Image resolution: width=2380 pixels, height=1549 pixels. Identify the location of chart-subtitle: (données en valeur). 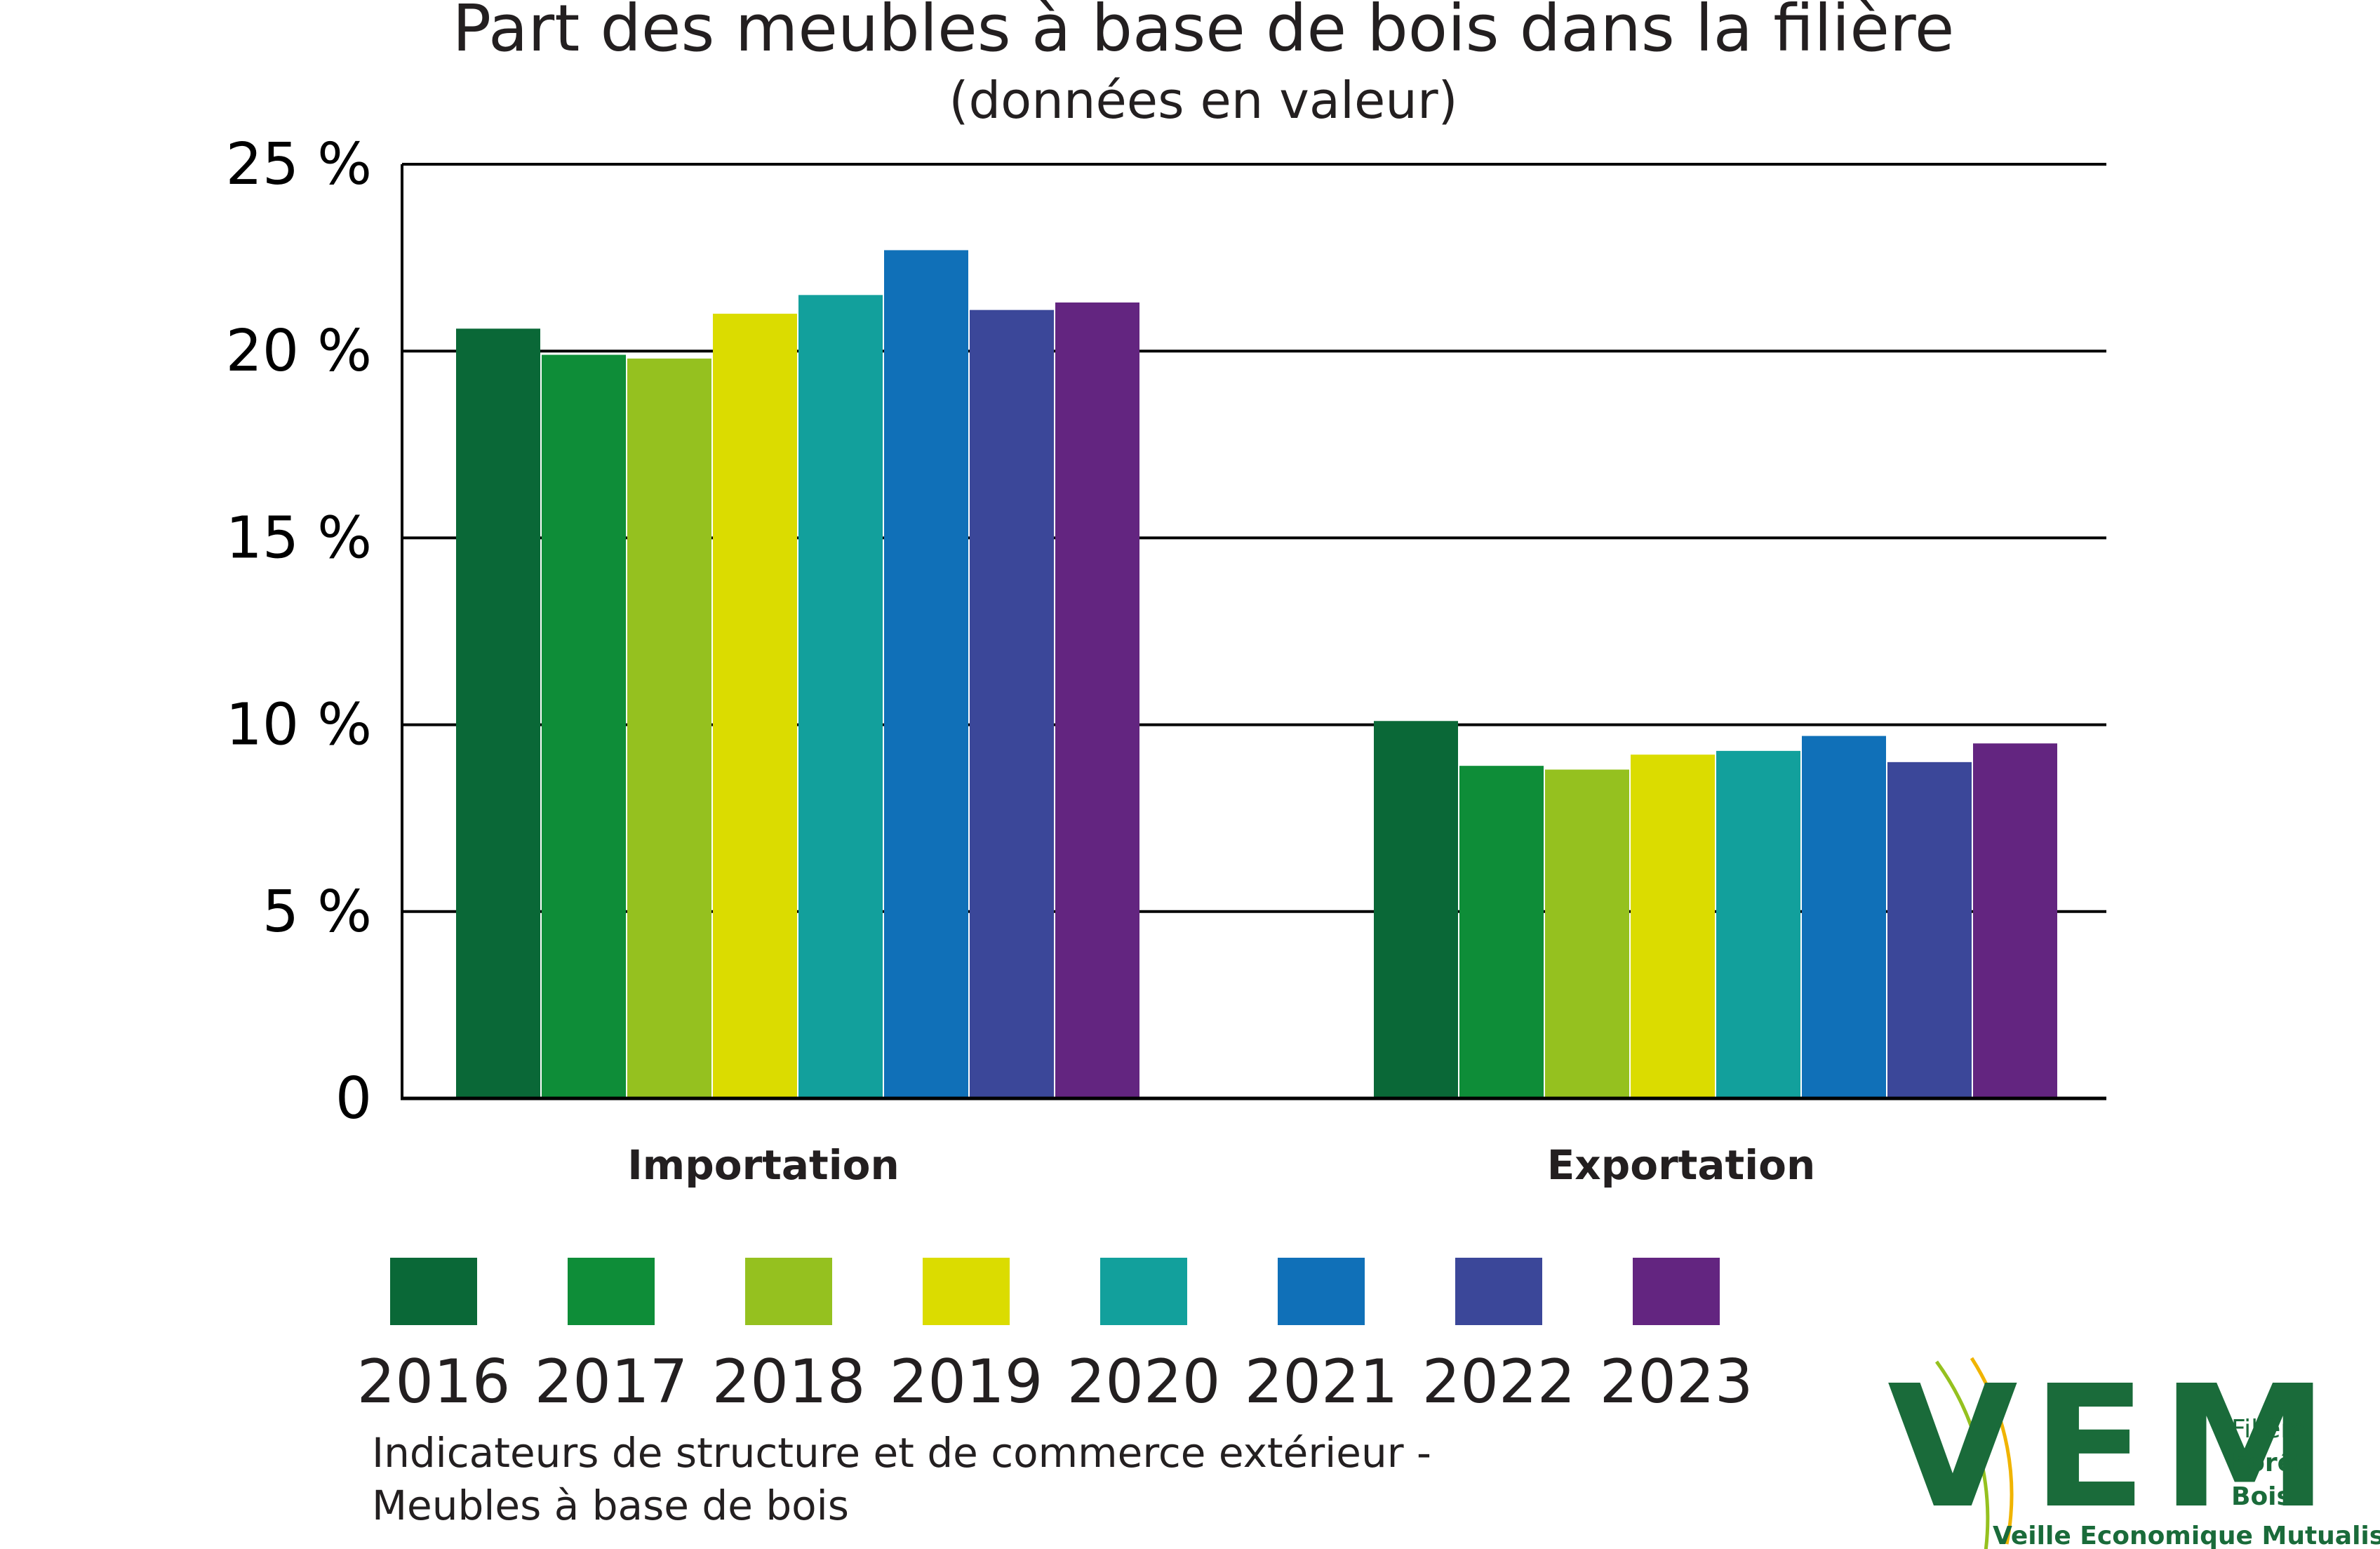
(1203, 100).